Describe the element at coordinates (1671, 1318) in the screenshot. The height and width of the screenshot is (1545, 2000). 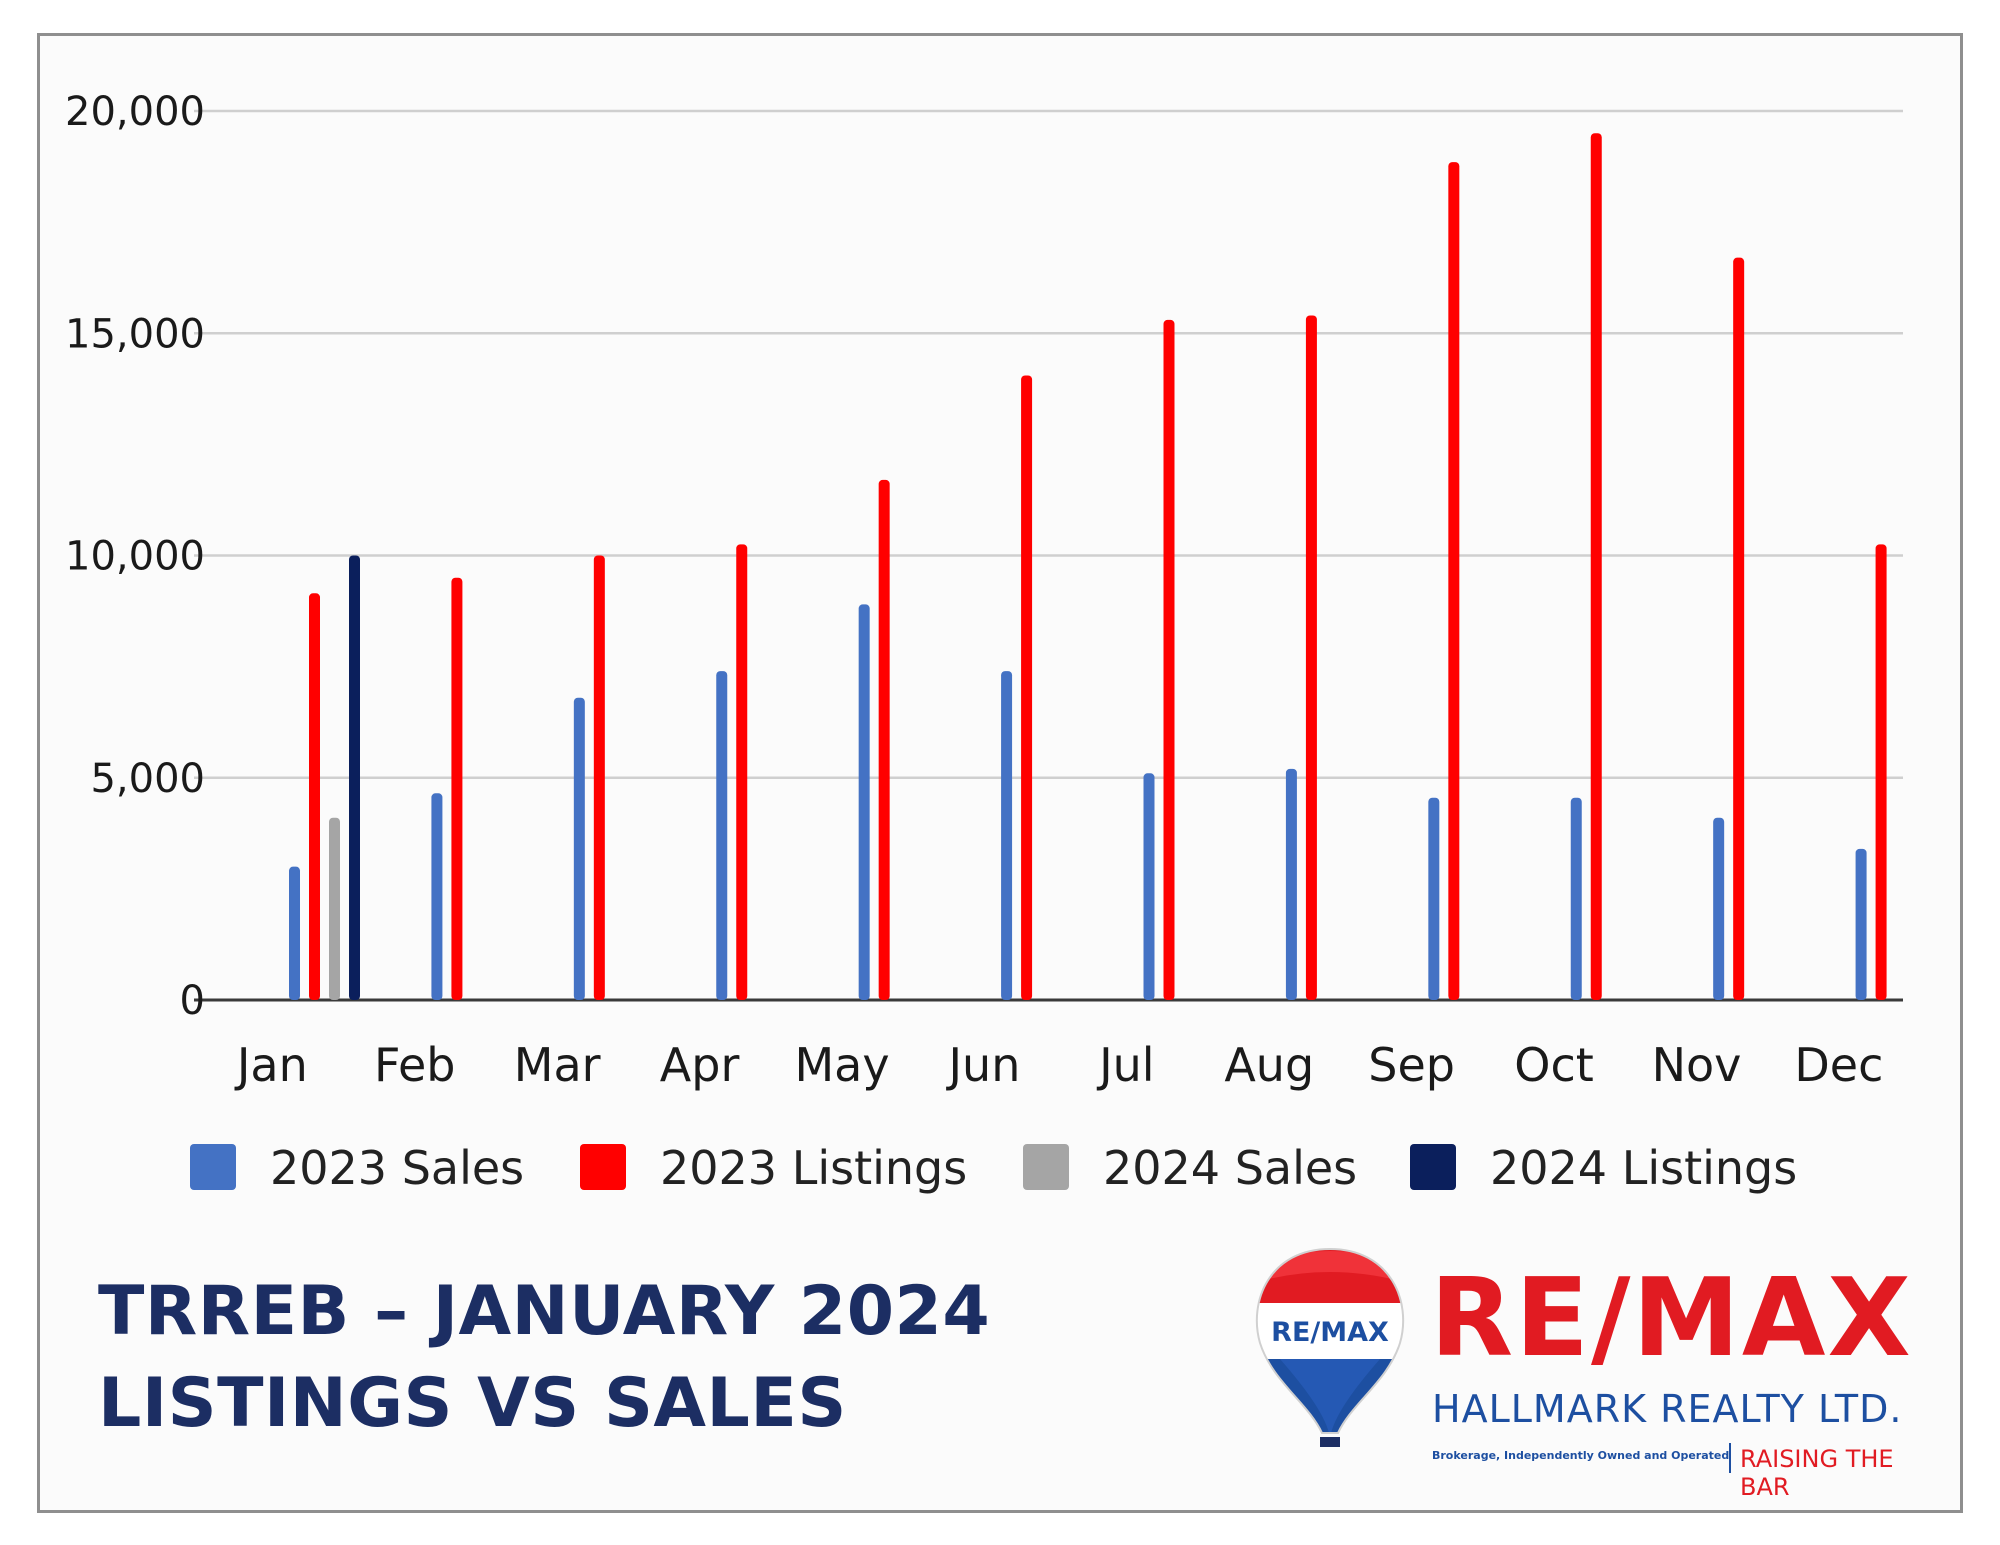
I see `brand-name: RE/MAX` at that location.